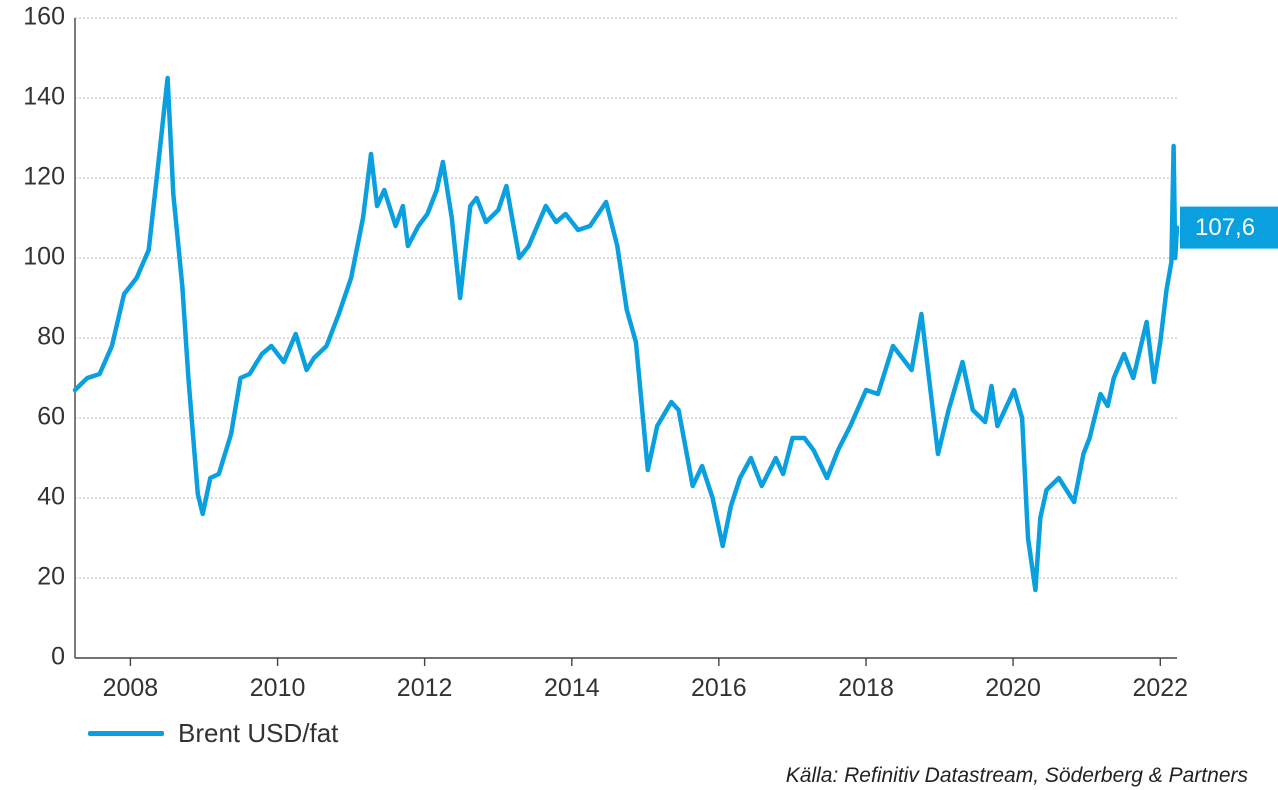  Describe the element at coordinates (44, 97) in the screenshot. I see `y-tick-label: 140` at that location.